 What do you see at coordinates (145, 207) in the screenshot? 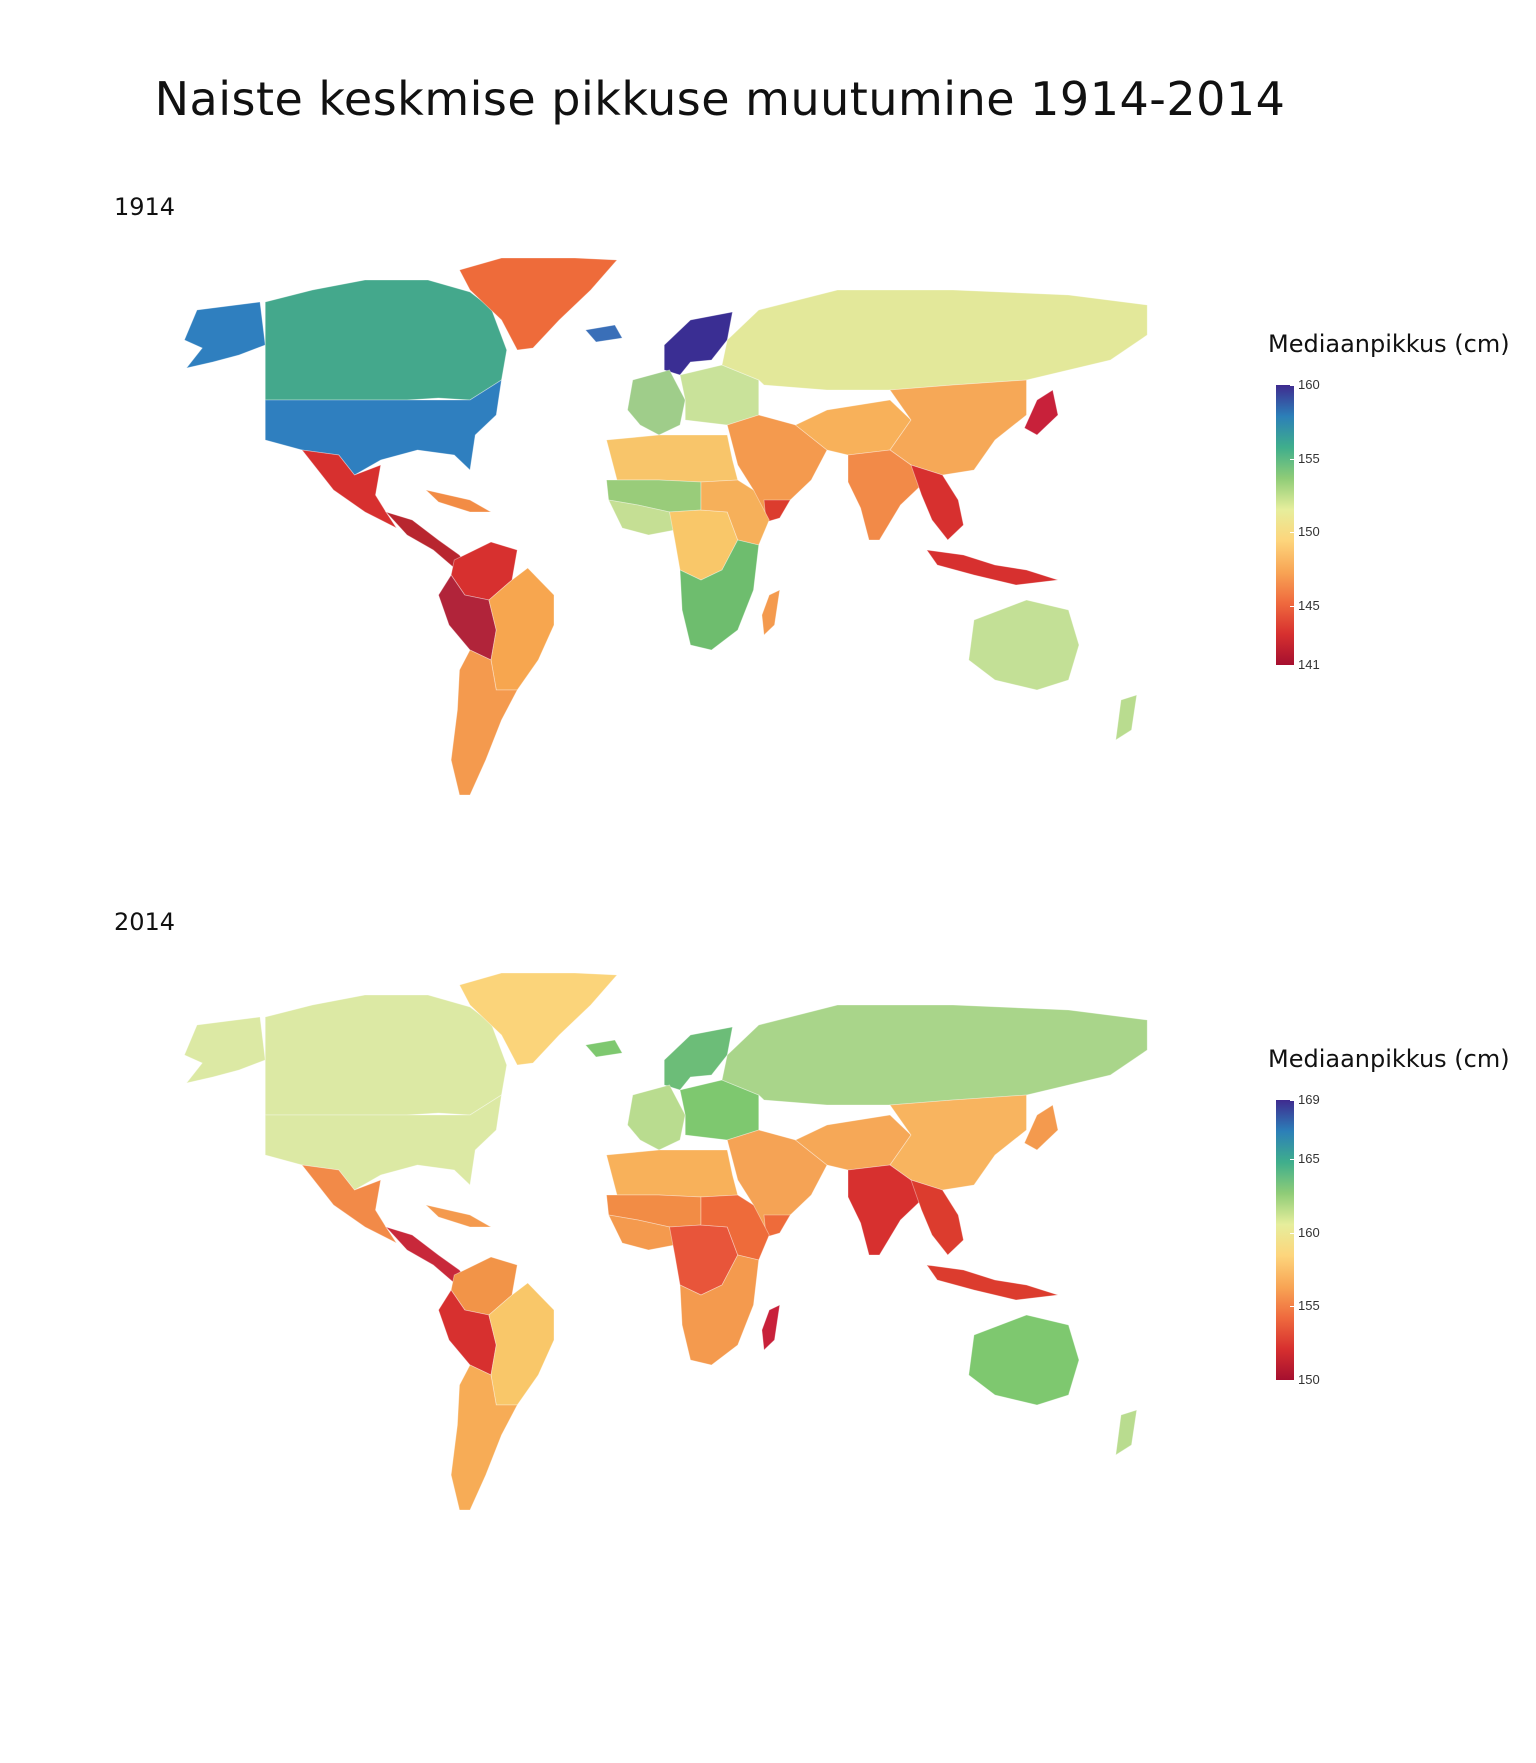
I see `map-year-label: 1914` at bounding box center [145, 207].